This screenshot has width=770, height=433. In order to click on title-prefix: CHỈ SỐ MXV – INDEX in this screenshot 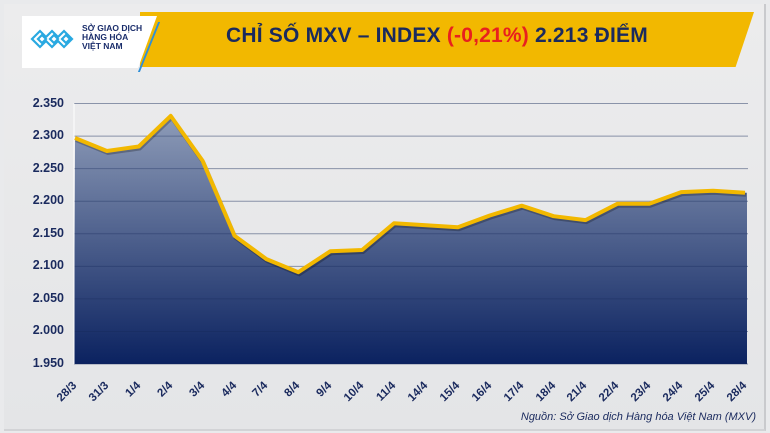, I will do `click(336, 35)`.